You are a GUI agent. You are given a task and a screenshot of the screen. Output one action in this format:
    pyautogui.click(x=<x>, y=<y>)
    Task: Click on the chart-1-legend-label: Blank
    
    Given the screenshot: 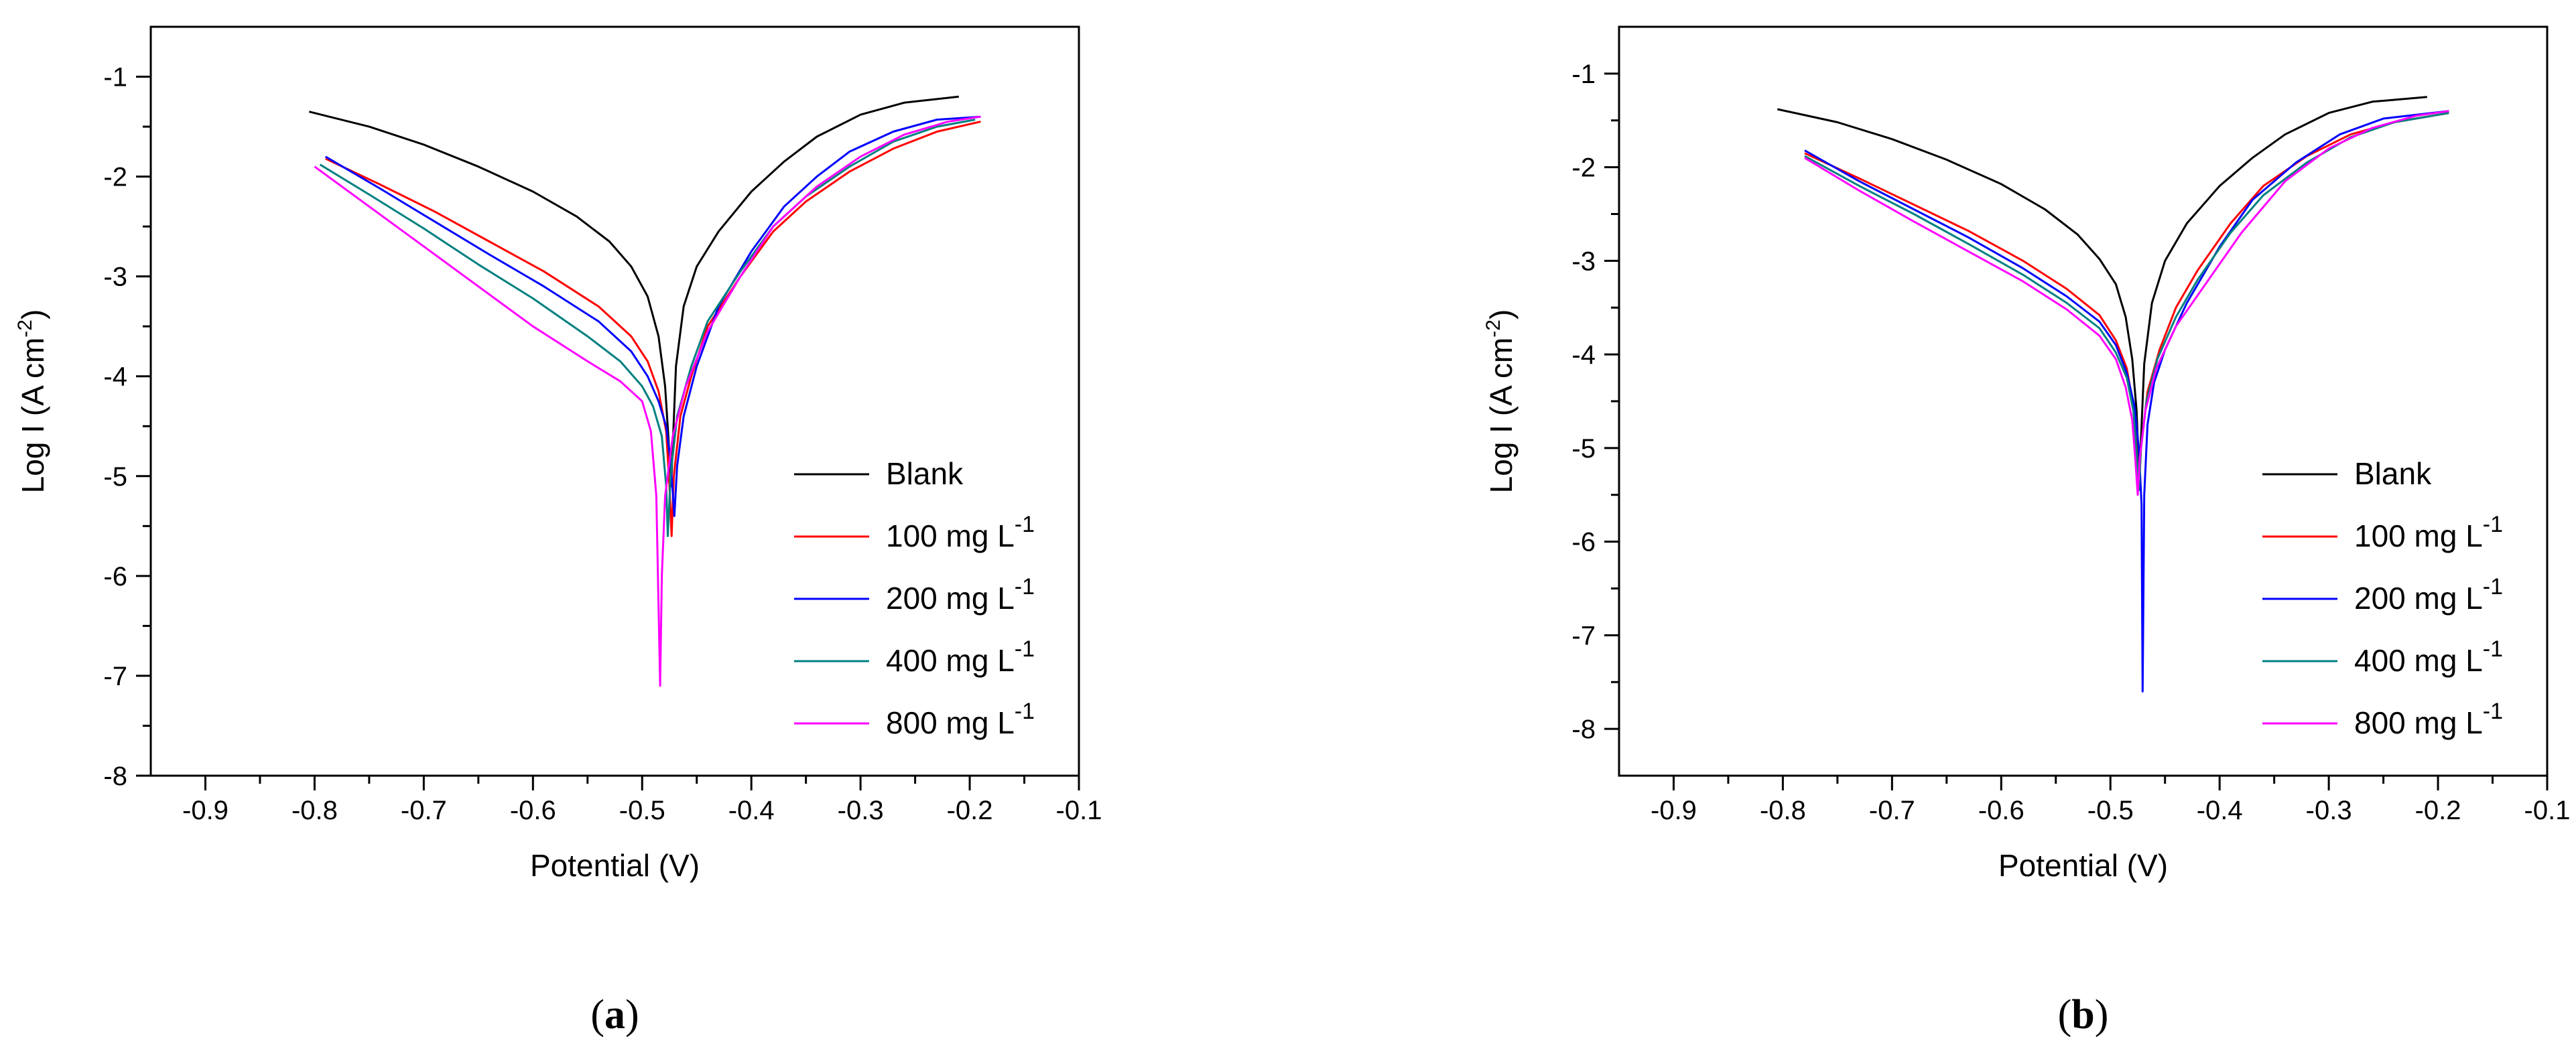 What is the action you would take?
    pyautogui.click(x=925, y=473)
    